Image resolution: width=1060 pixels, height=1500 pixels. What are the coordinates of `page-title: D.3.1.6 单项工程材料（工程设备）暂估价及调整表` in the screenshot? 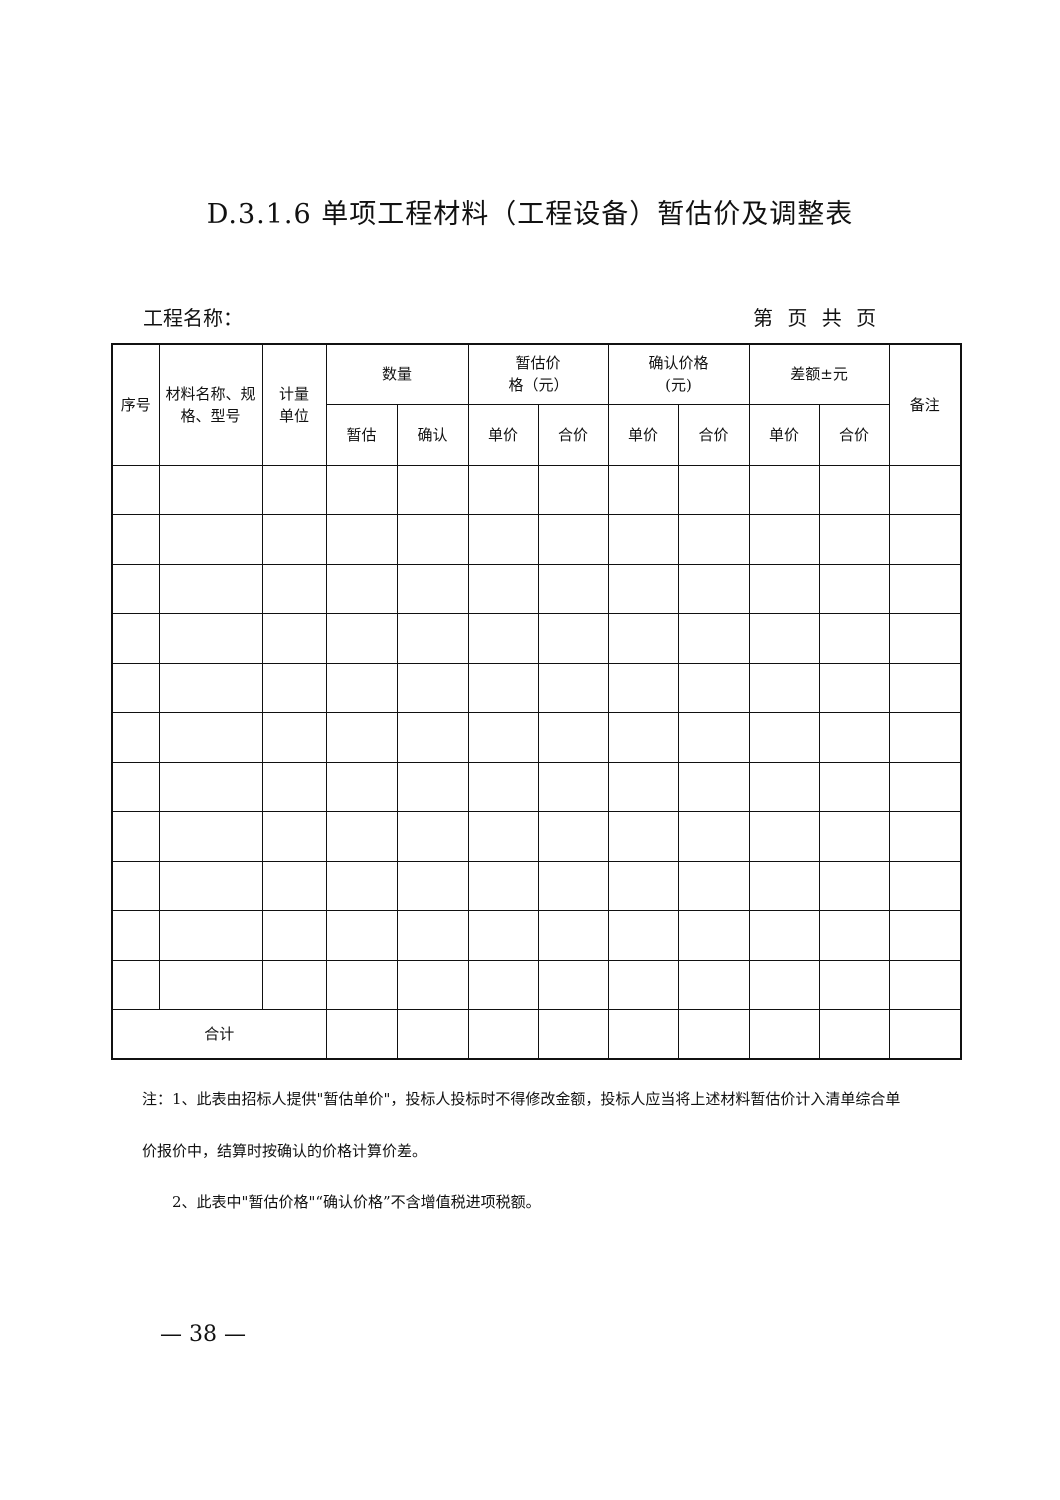 It's located at (530, 214).